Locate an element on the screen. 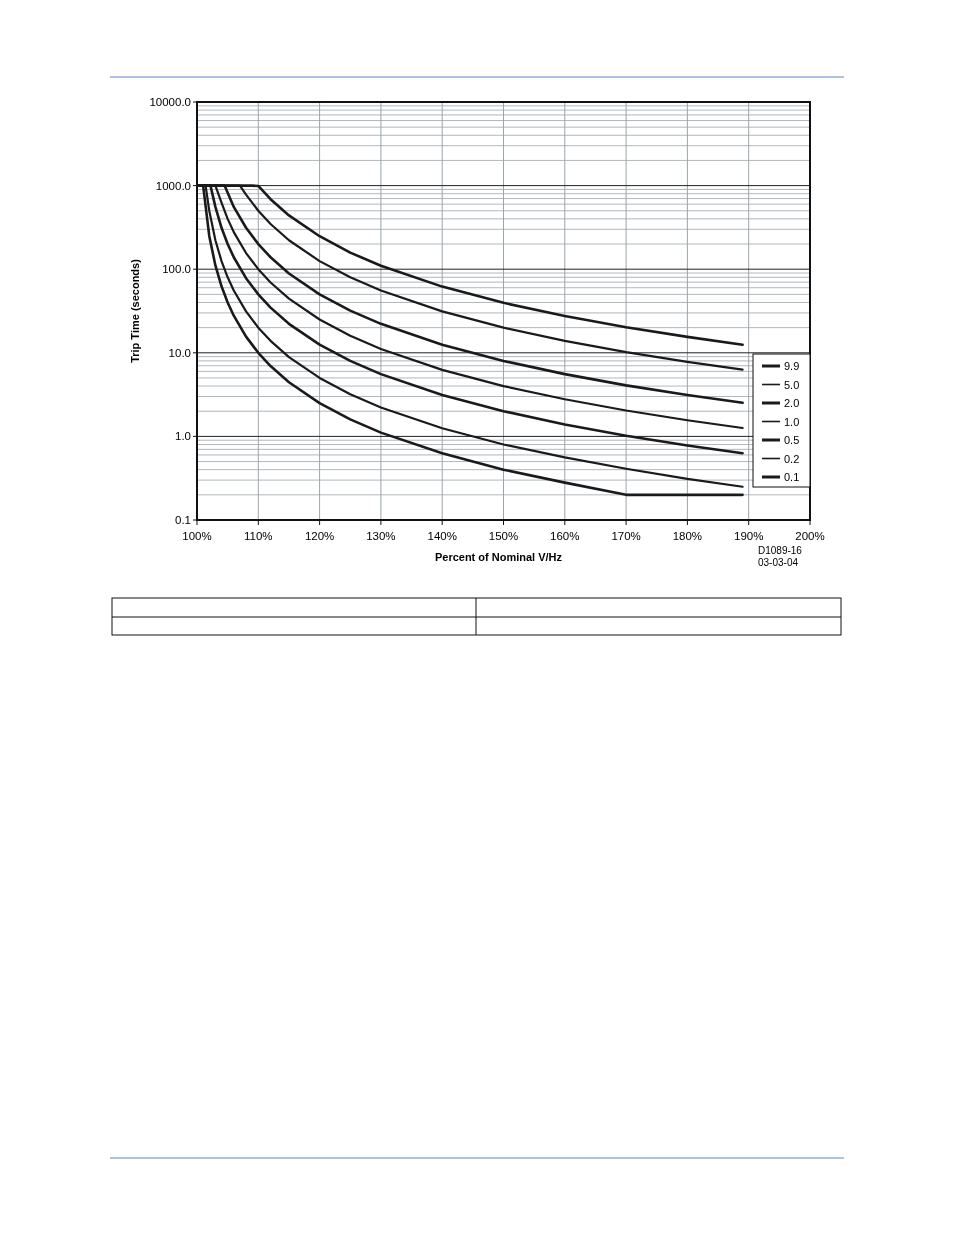 Image resolution: width=954 pixels, height=1235 pixels. legend-label: 2.0 is located at coordinates (792, 403).